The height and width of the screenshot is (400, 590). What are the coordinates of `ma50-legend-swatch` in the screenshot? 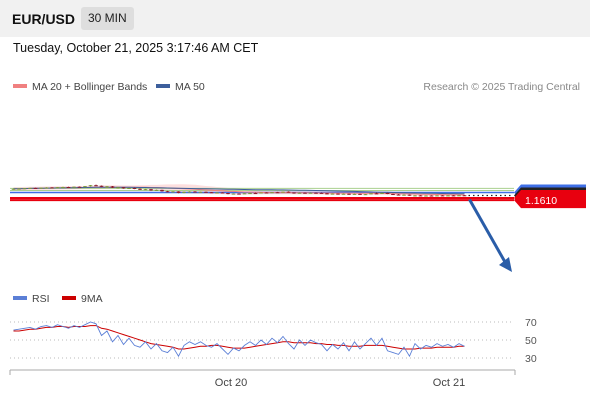 It's located at (163, 86).